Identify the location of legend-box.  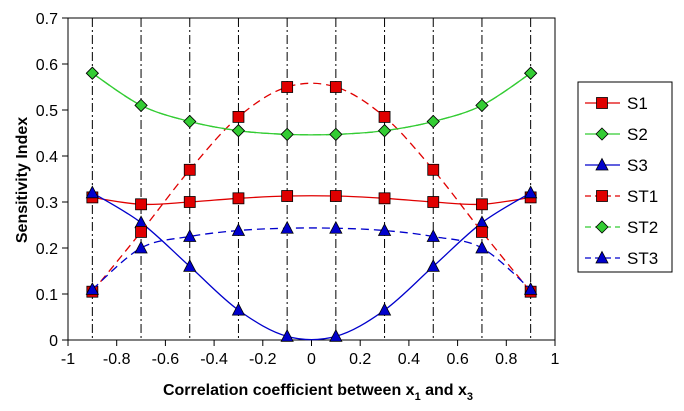
(625, 177).